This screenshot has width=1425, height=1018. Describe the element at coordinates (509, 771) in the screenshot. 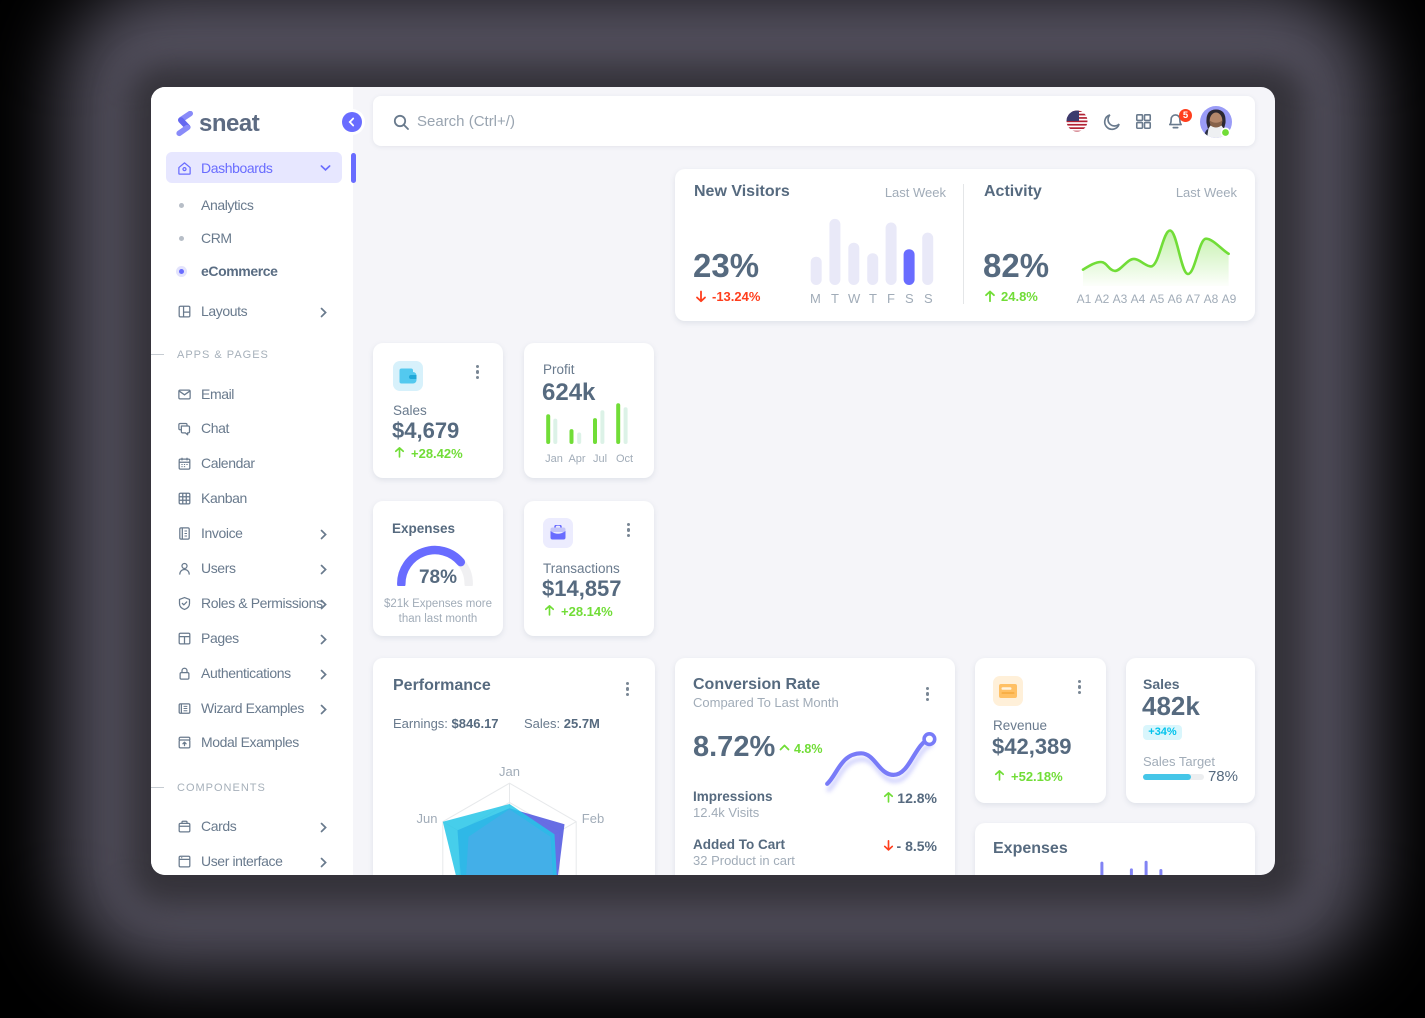

I see `svg-text: Jan` at that location.